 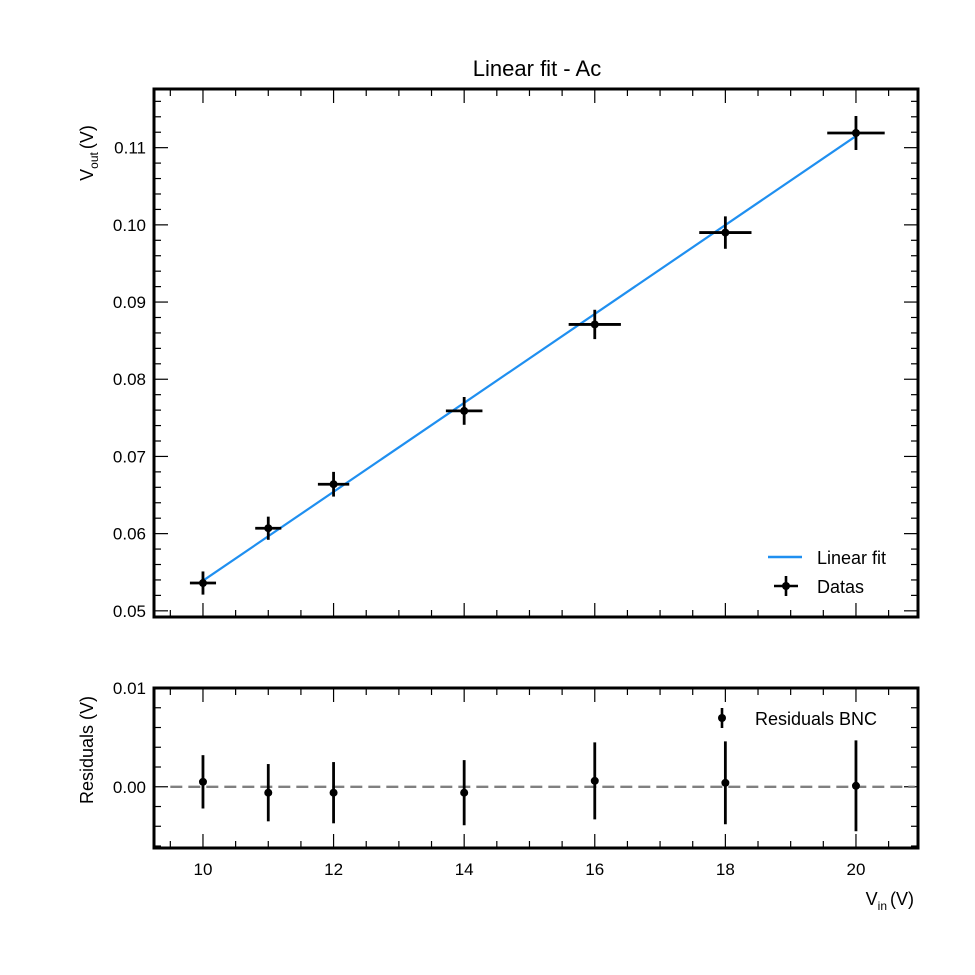 What do you see at coordinates (594, 869) in the screenshot?
I see `x-tick-label: 16` at bounding box center [594, 869].